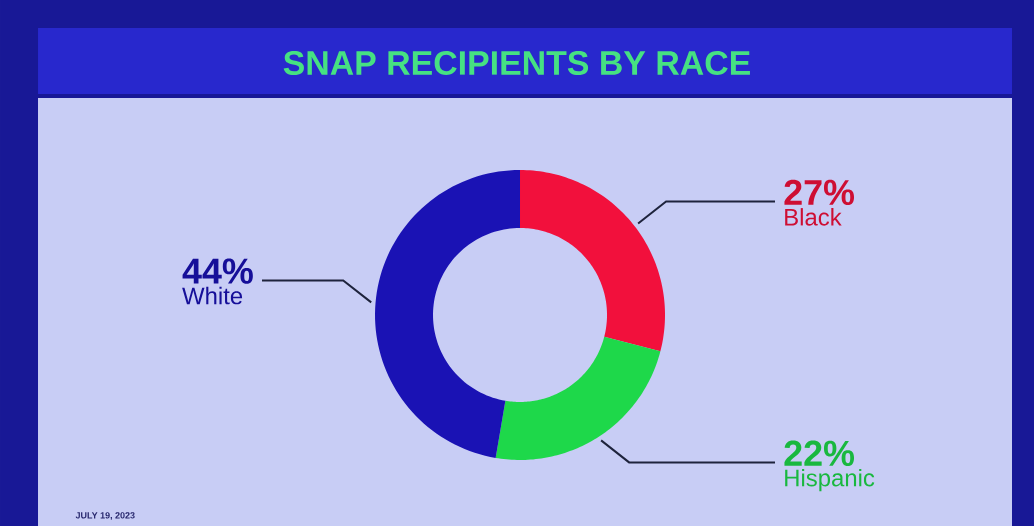 This screenshot has width=1034, height=526. I want to click on data-label: 22%, so click(819, 453).